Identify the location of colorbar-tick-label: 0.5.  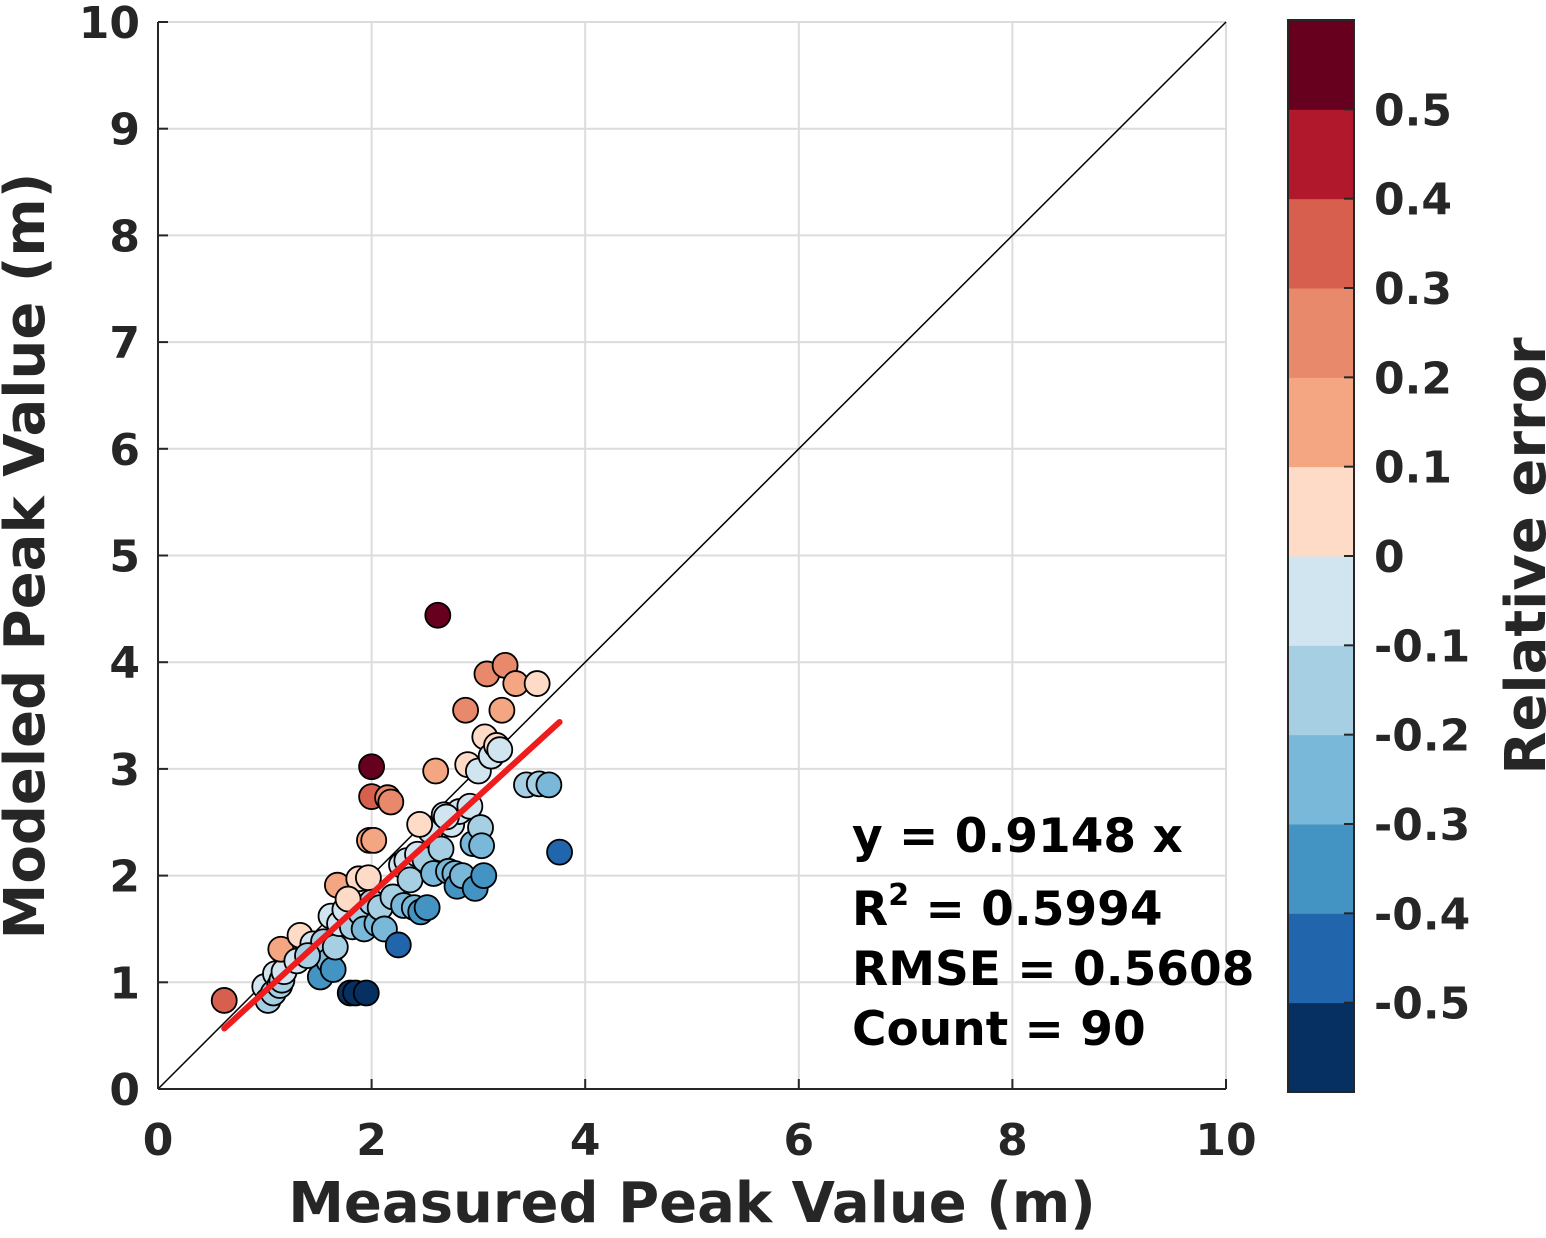
(1413, 110).